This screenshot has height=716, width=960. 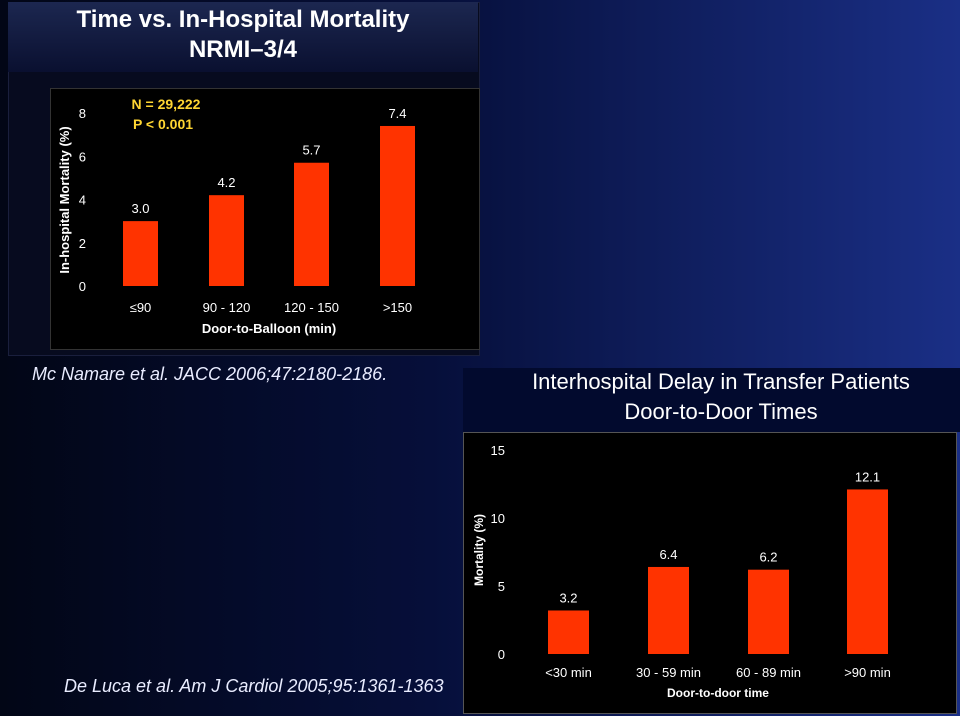 I want to click on chart2-data-label: 6.2, so click(x=768, y=557).